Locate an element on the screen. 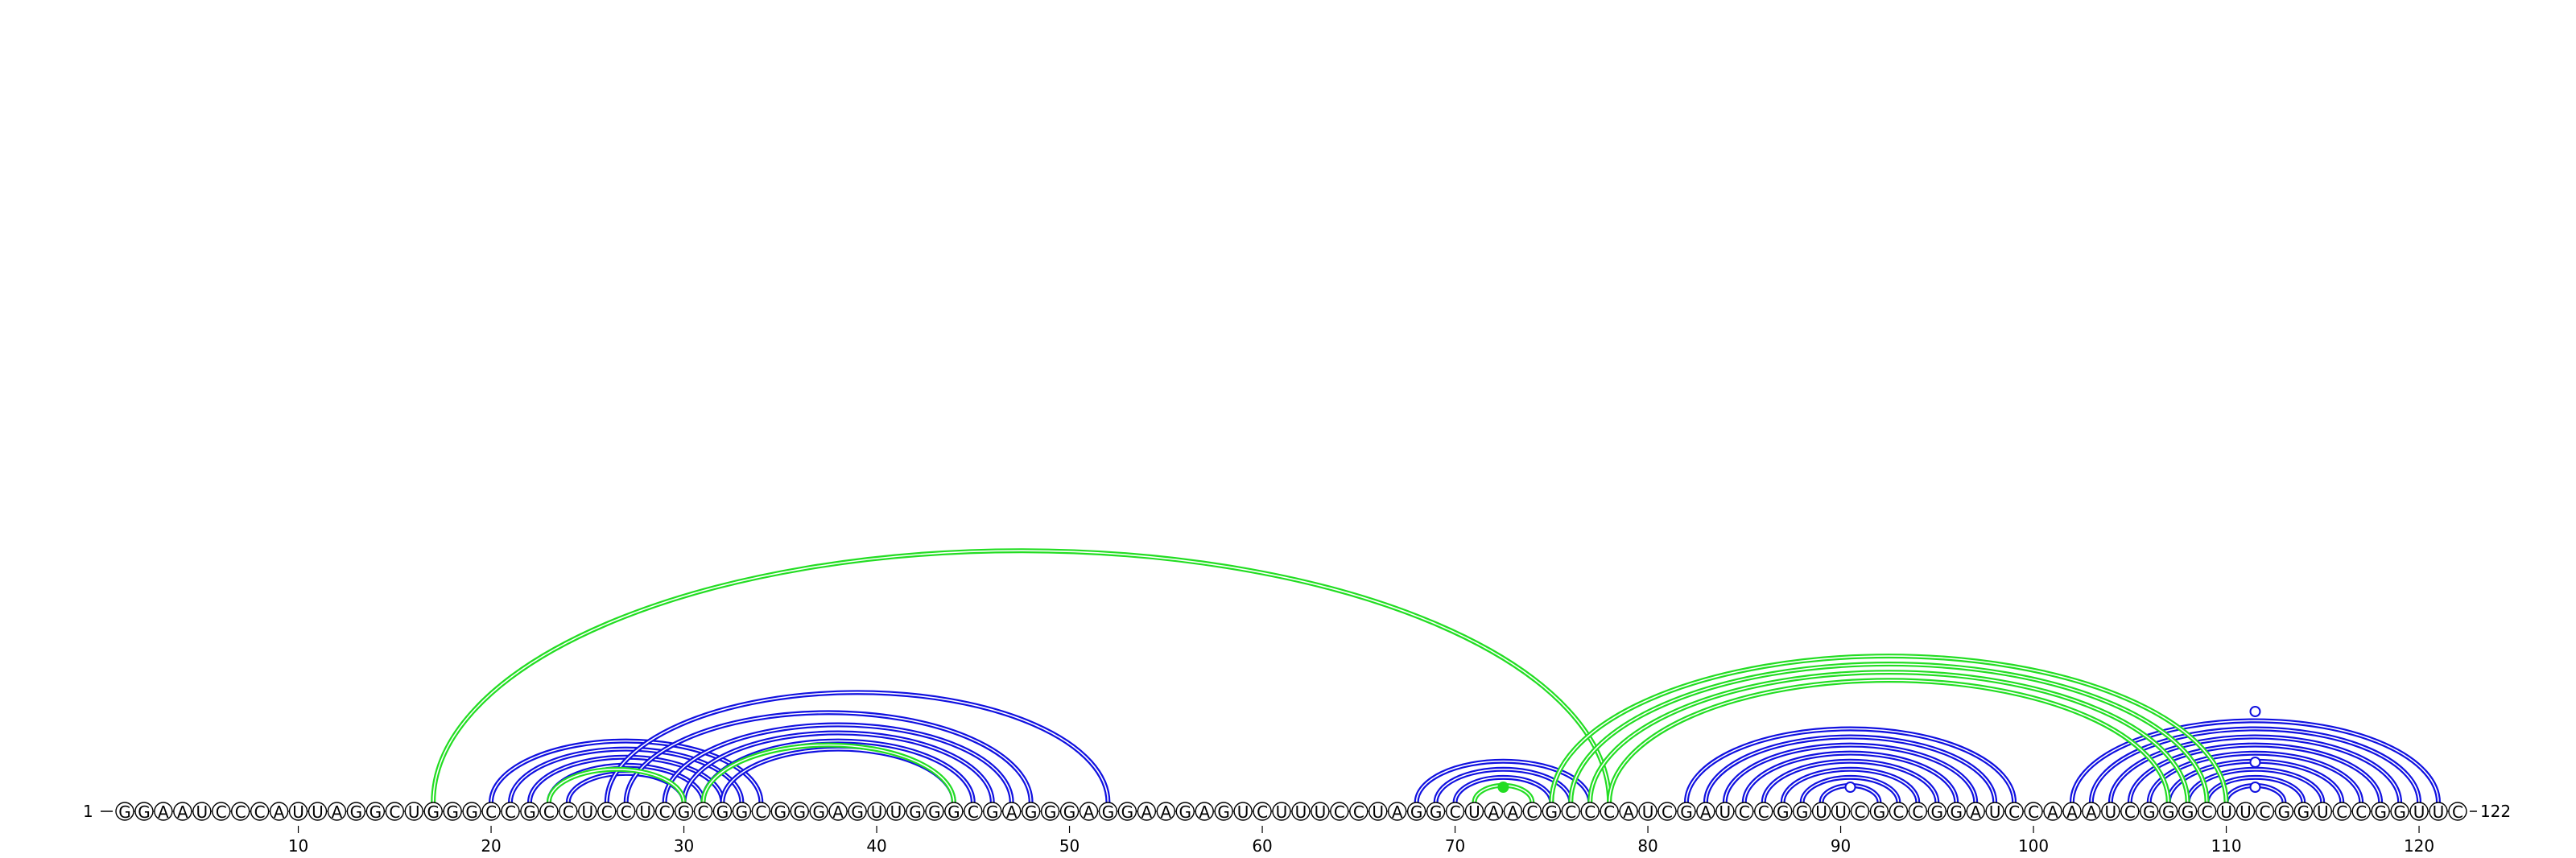  nucleotide-letter-94: C is located at coordinates (1917, 812).